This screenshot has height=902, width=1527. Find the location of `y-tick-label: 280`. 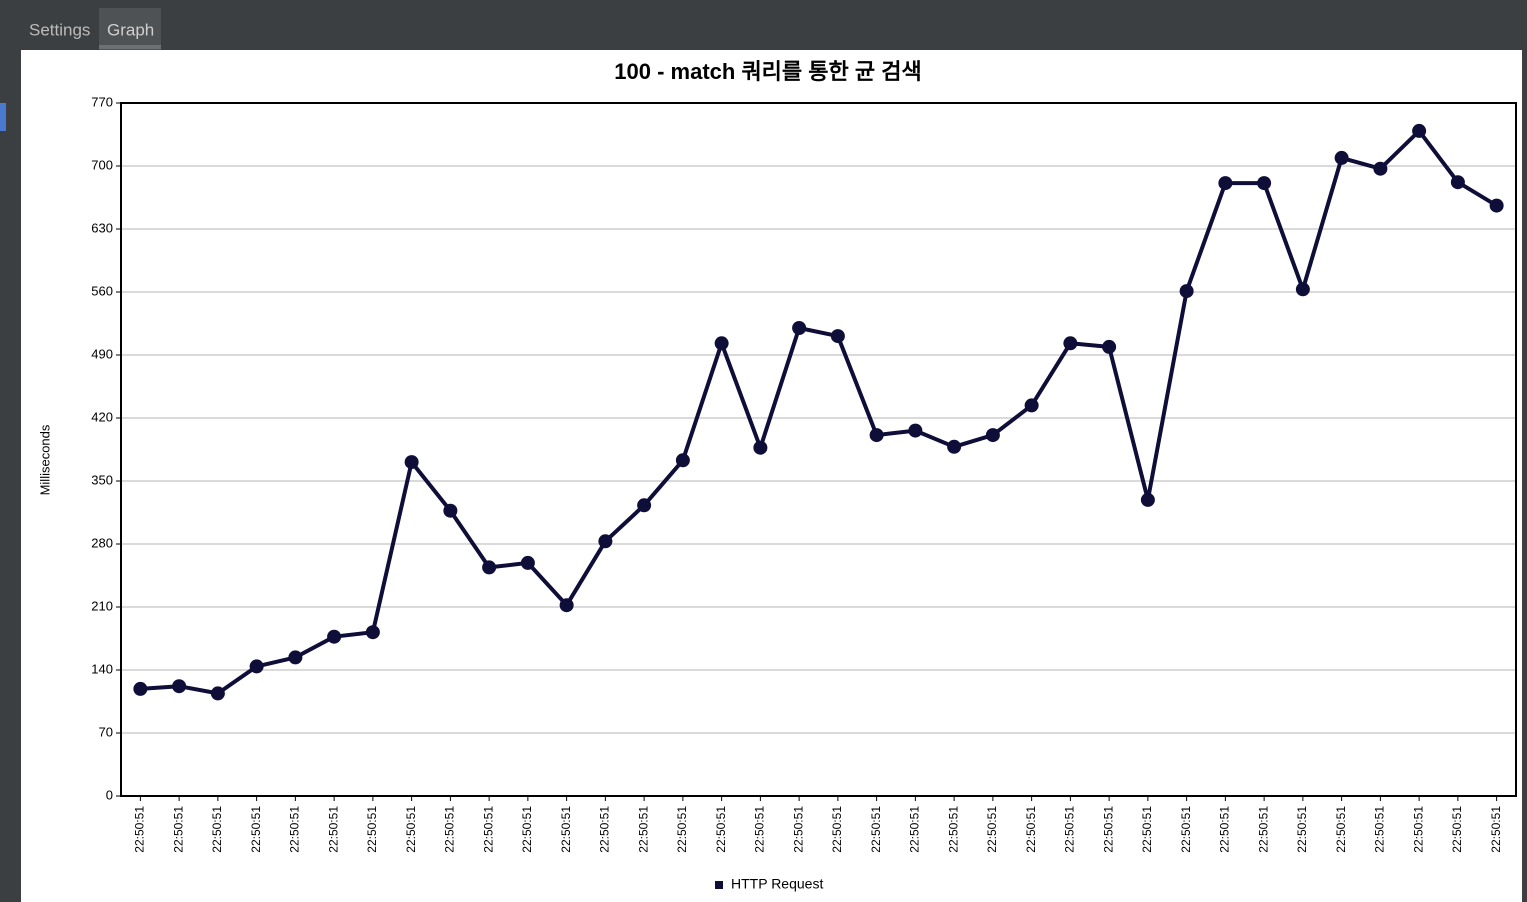

y-tick-label: 280 is located at coordinates (102, 542).